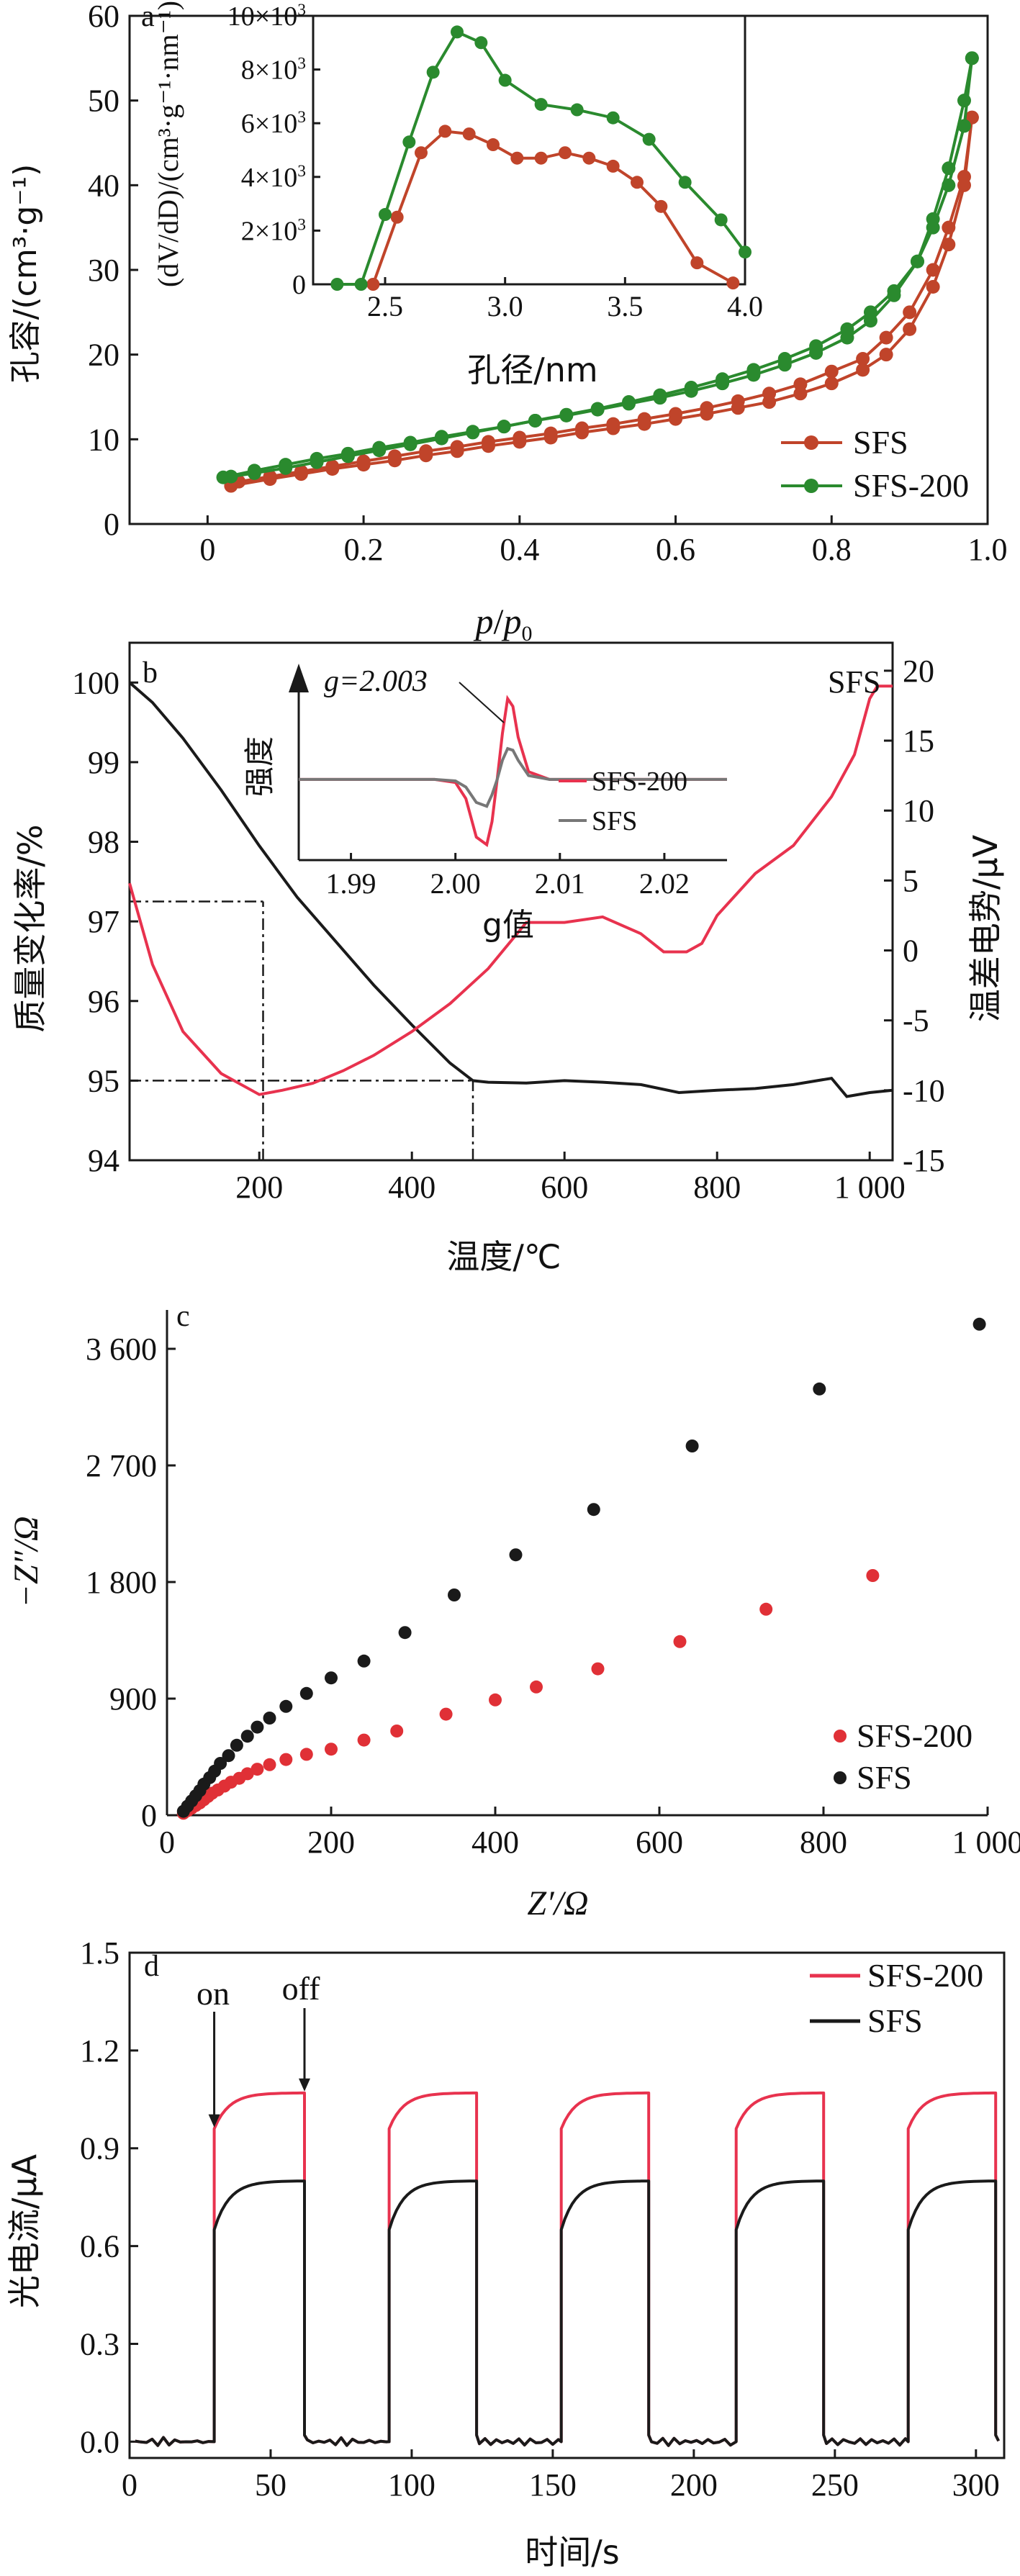 The height and width of the screenshot is (2576, 1020). What do you see at coordinates (482, 702) in the screenshot?
I see `panel-b-annotation-pointer` at bounding box center [482, 702].